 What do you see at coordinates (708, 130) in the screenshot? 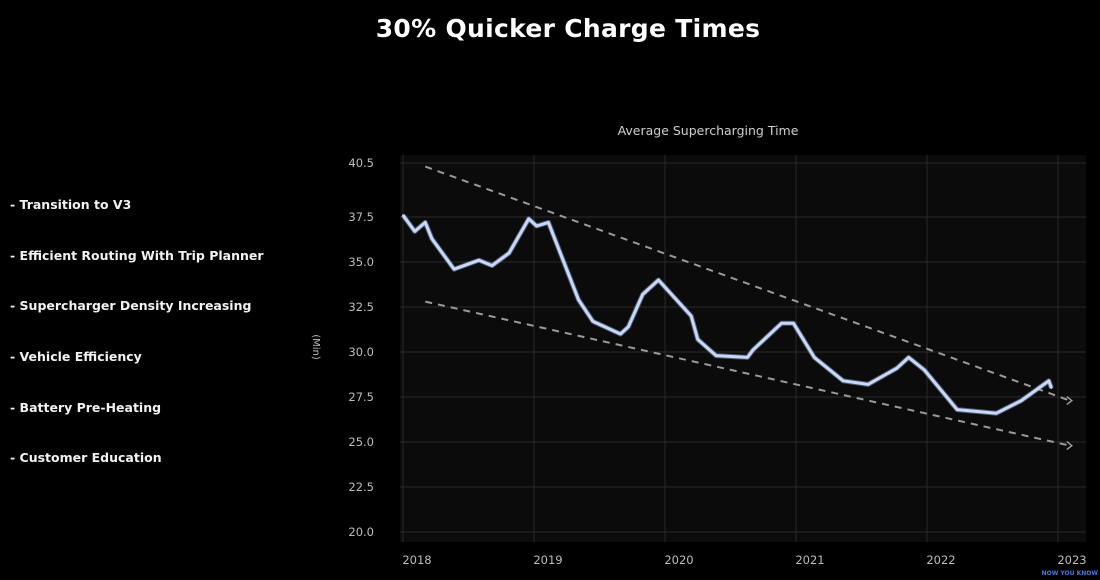
I see `chart-title: Average Supercharging Time` at bounding box center [708, 130].